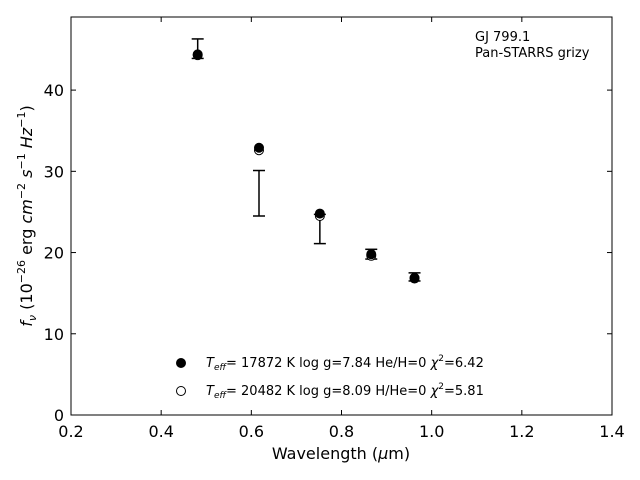  Describe the element at coordinates (54, 253) in the screenshot. I see `y-tick-label: 20` at that location.